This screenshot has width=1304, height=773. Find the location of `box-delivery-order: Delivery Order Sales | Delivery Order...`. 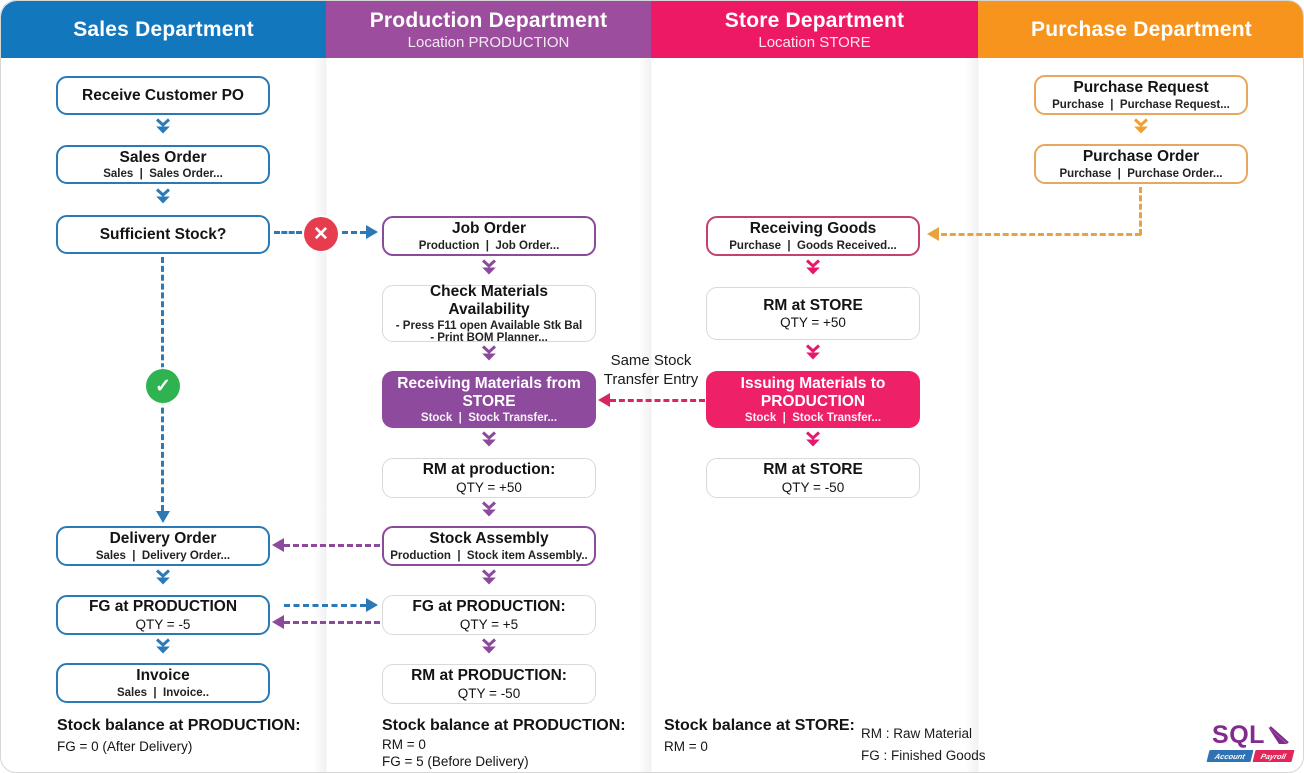

box-delivery-order: Delivery Order Sales | Delivery Order... is located at coordinates (163, 546).